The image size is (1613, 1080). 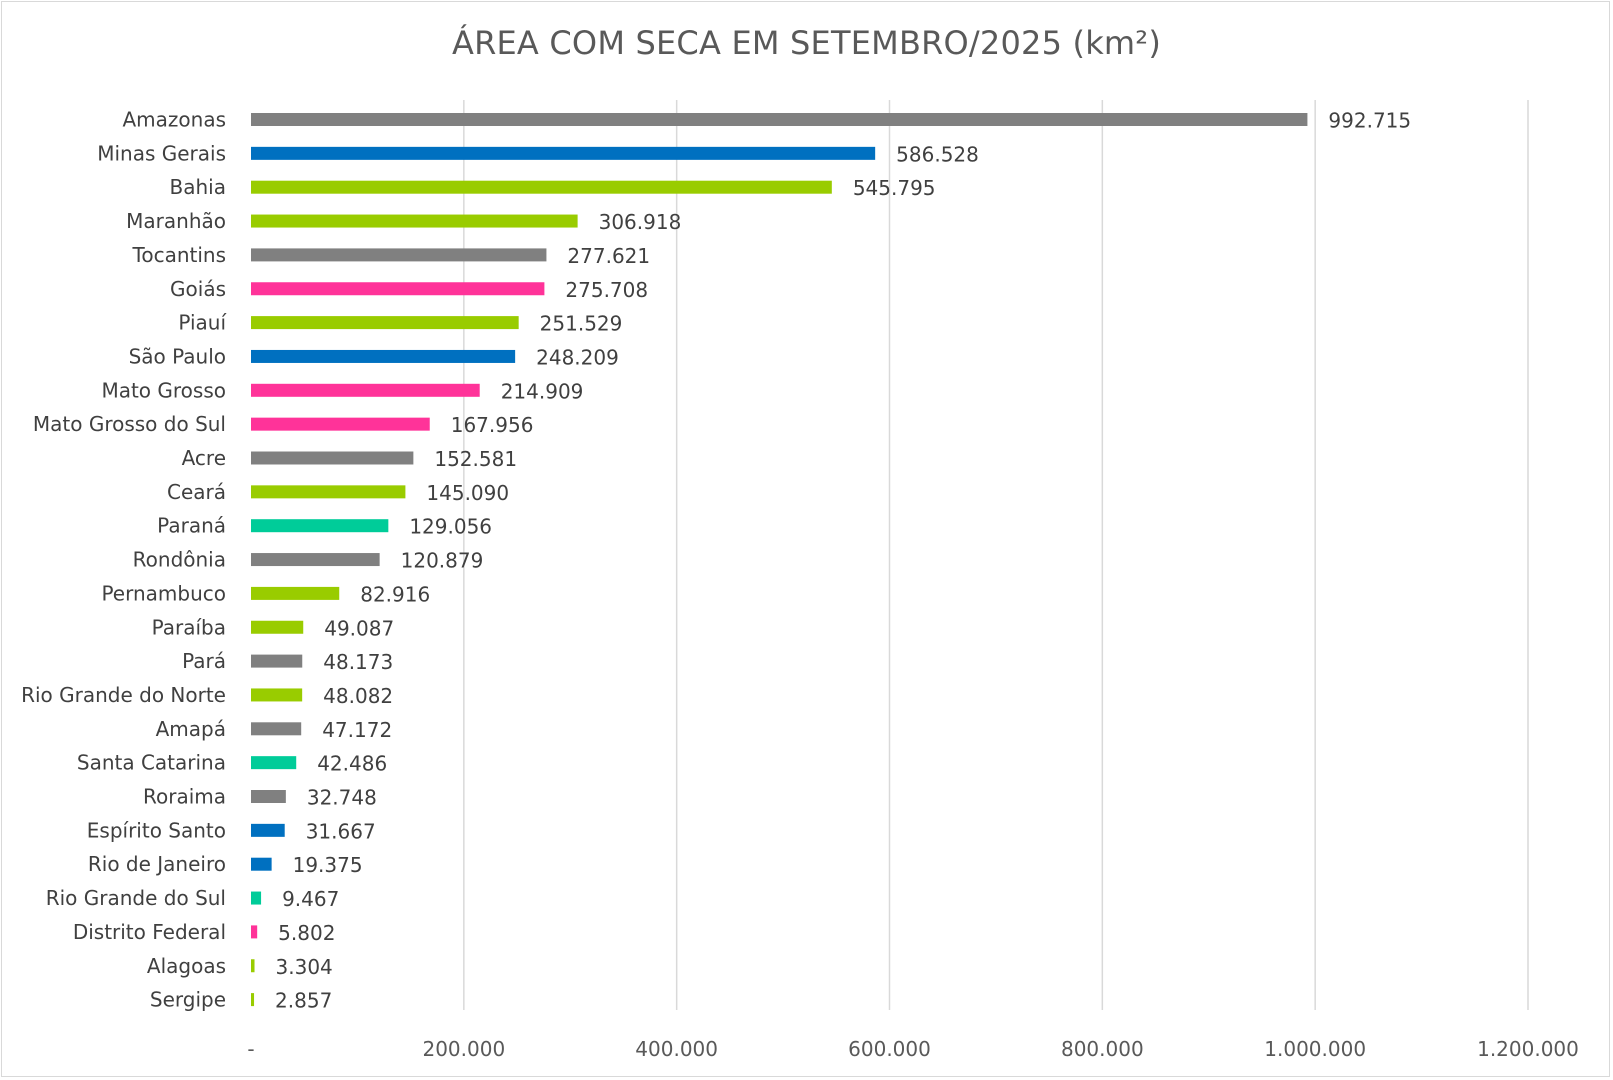 I want to click on data-label: 251.529, so click(x=581, y=324).